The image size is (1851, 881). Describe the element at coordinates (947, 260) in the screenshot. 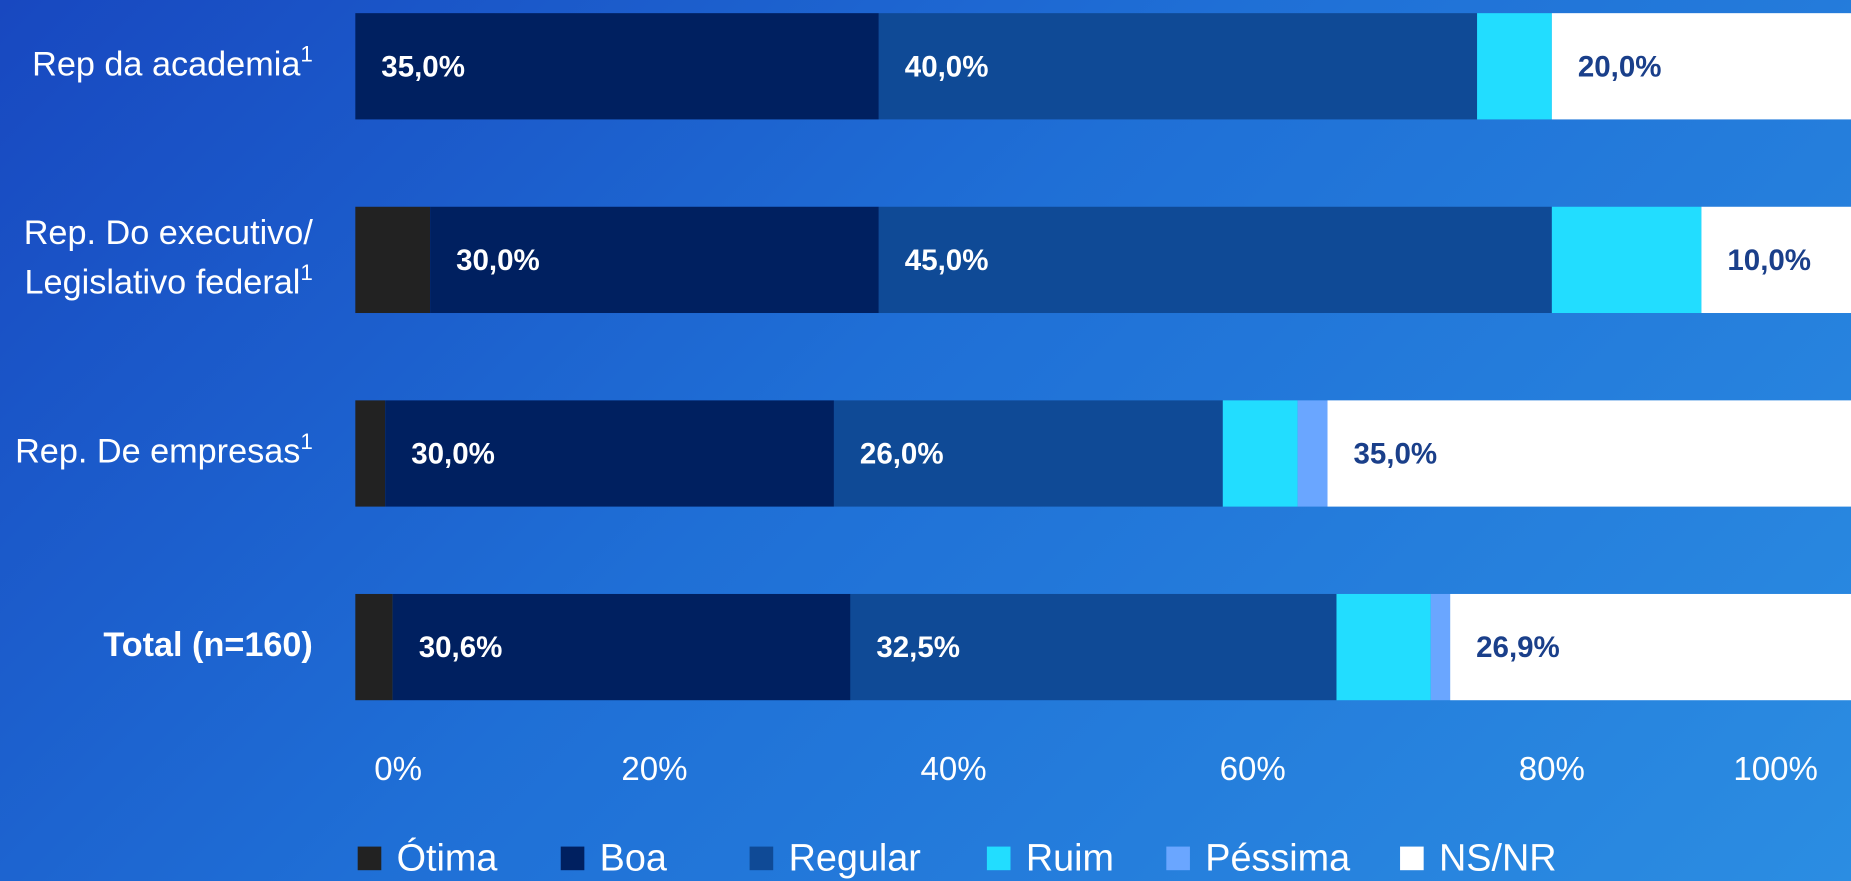

I see `value-label: 45,0%` at that location.